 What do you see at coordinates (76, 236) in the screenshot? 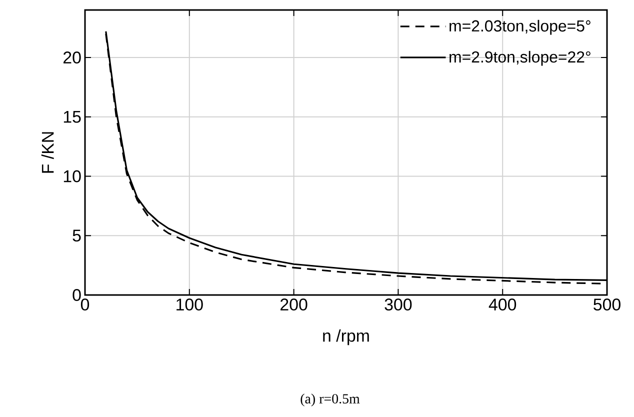
I see `y-tick-label: 5` at bounding box center [76, 236].